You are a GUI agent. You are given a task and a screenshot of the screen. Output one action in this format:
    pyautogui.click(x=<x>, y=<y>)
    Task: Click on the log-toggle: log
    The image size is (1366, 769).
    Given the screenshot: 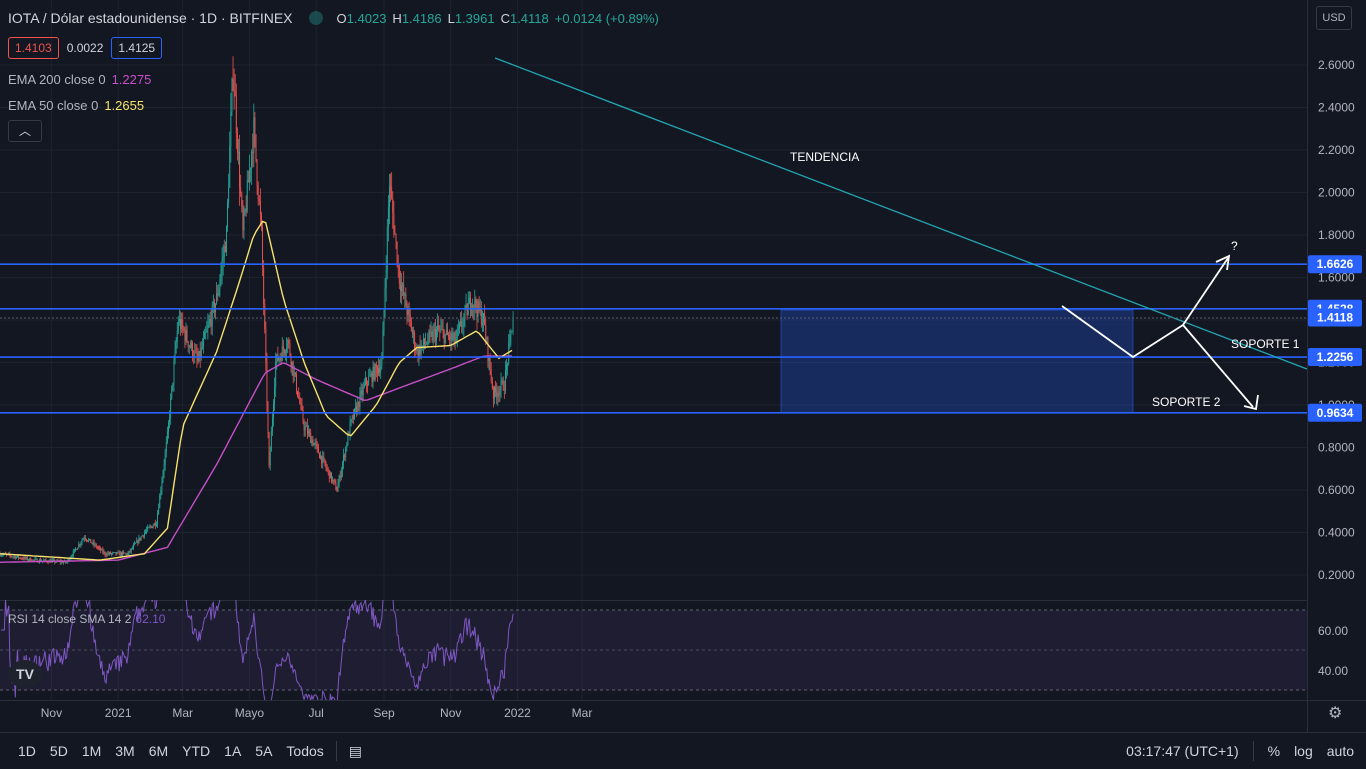 What is the action you would take?
    pyautogui.click(x=1303, y=751)
    